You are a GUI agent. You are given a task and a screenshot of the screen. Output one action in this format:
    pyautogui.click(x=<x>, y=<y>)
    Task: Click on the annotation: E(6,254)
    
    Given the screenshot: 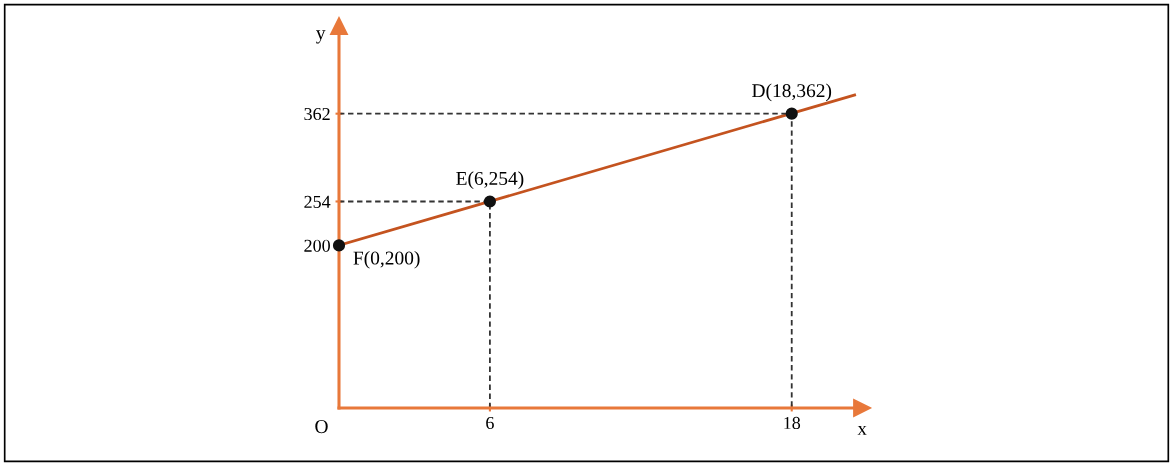 What is the action you would take?
    pyautogui.click(x=490, y=180)
    